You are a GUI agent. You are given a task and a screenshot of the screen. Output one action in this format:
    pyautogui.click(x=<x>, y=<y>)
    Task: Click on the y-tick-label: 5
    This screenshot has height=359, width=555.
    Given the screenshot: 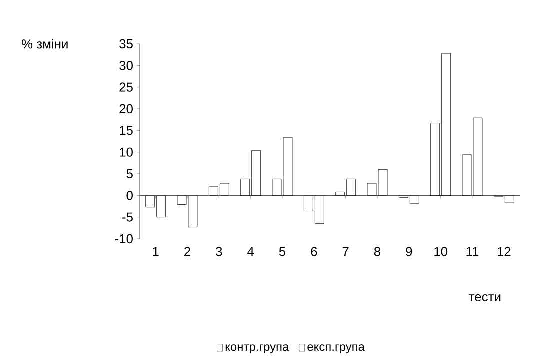 What is the action you would take?
    pyautogui.click(x=129, y=174)
    